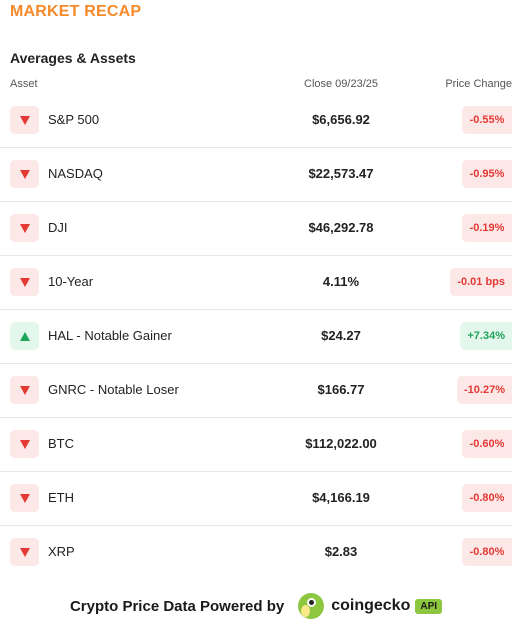 This screenshot has width=512, height=623. I want to click on asset-name: HAL - Notable Gainer, so click(110, 335).